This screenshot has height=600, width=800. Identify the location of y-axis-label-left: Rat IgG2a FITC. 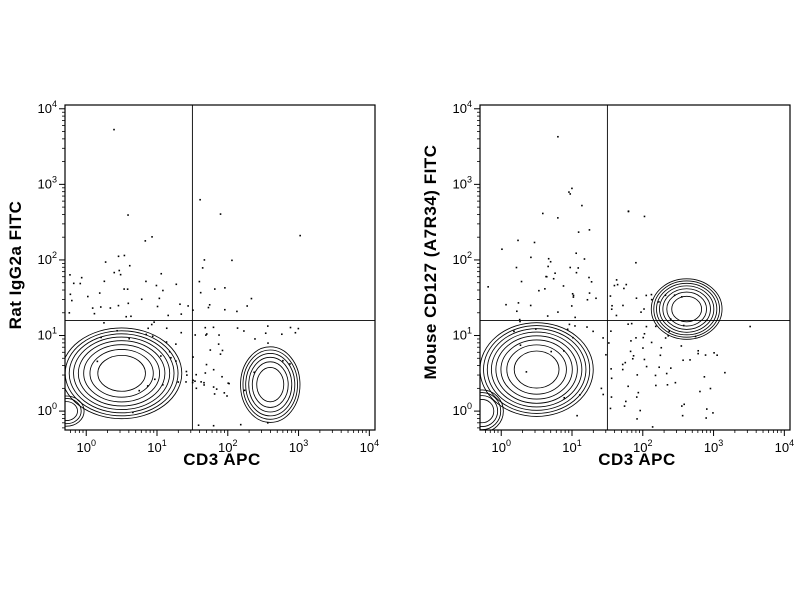
(15, 265).